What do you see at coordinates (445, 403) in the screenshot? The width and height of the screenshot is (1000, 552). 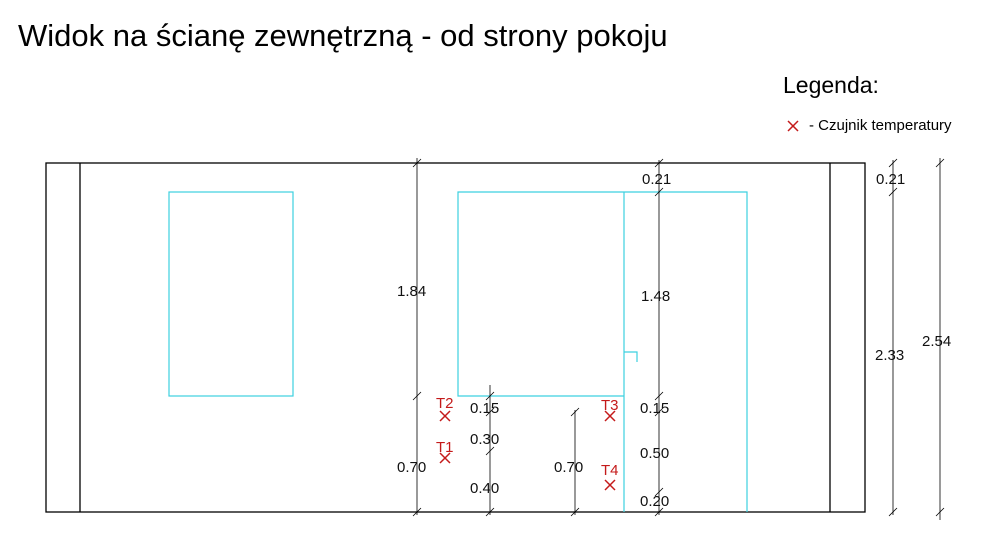 I see `sensor-label: T2` at bounding box center [445, 403].